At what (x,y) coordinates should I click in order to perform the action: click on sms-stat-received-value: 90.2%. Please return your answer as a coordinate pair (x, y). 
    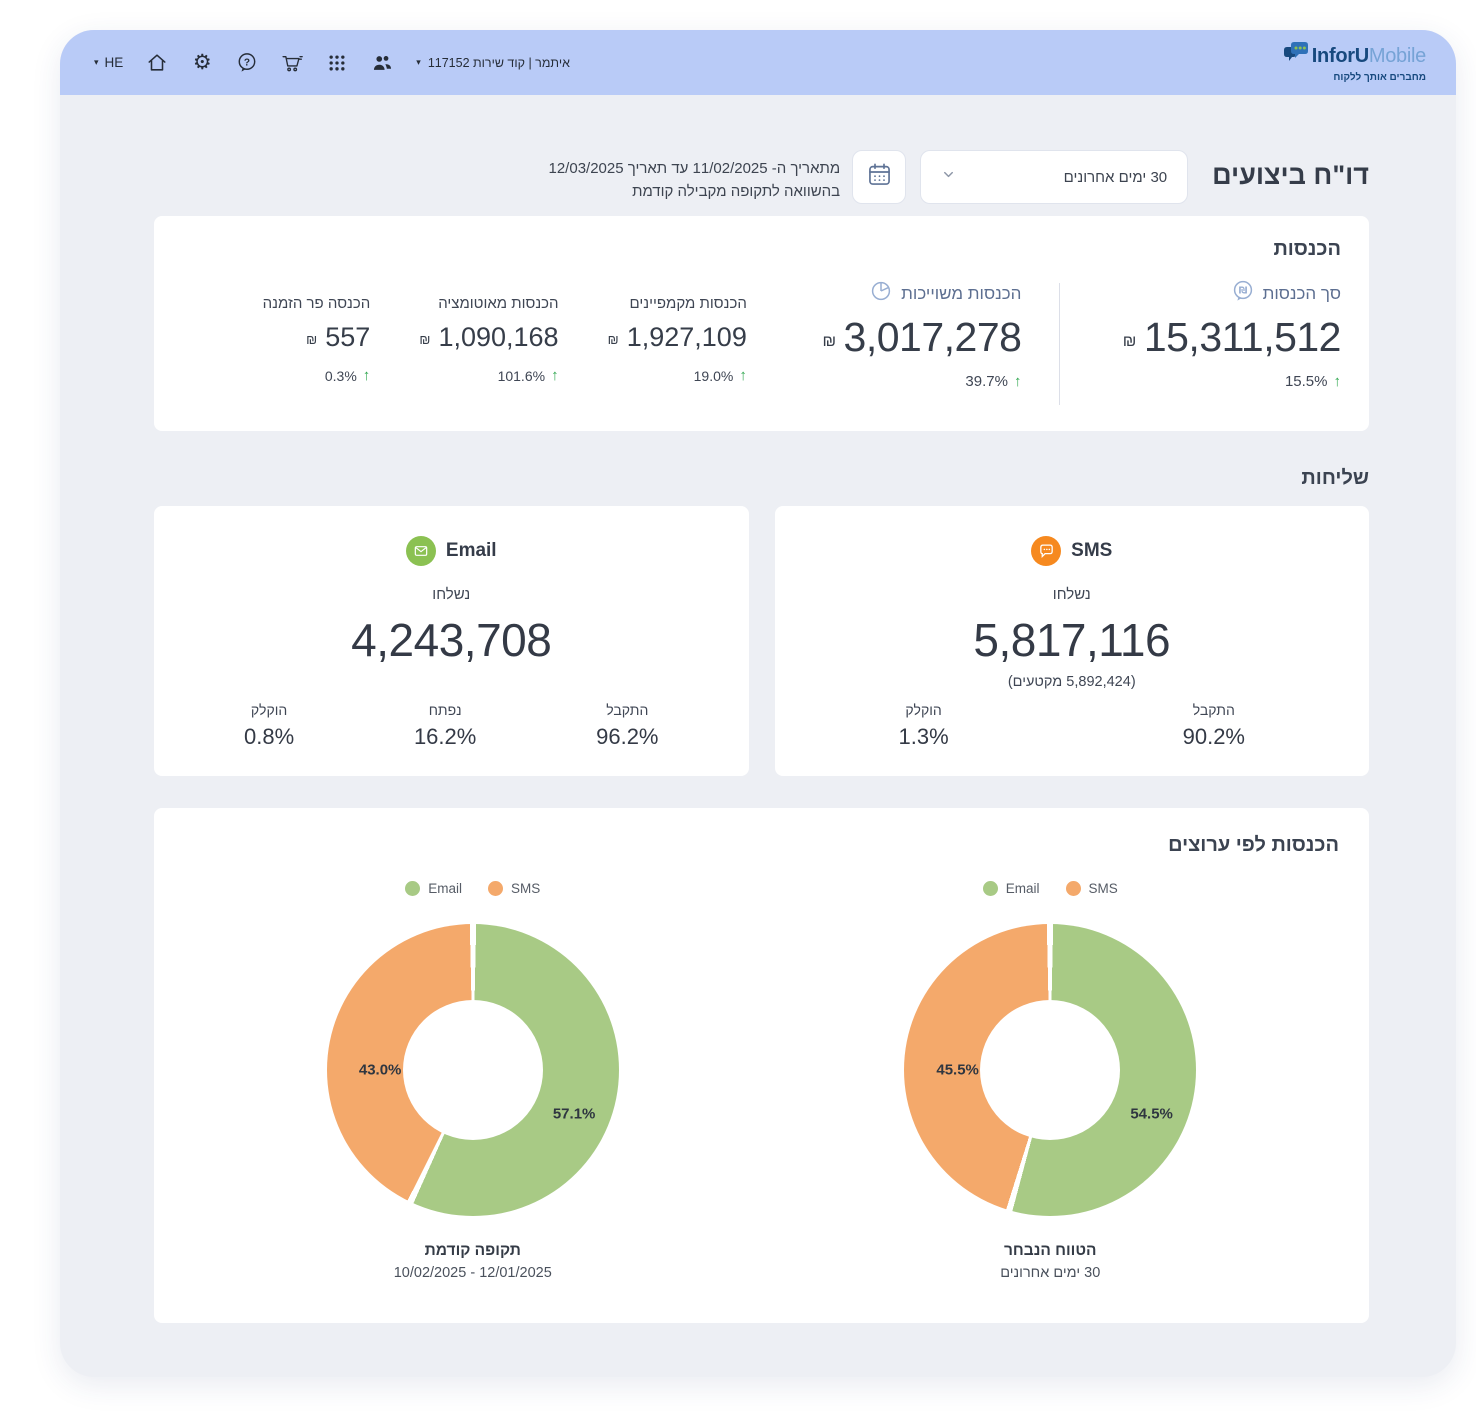
    Looking at the image, I should click on (1213, 736).